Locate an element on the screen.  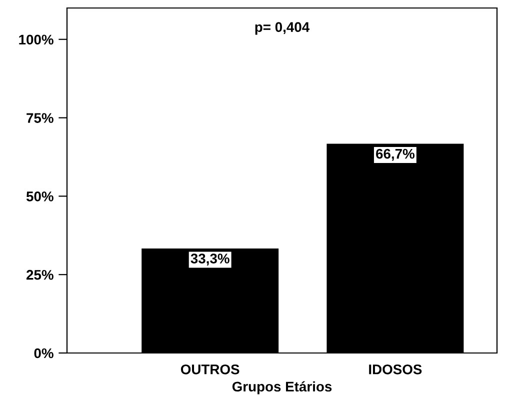
annotation: p= 0,404 is located at coordinates (282, 28).